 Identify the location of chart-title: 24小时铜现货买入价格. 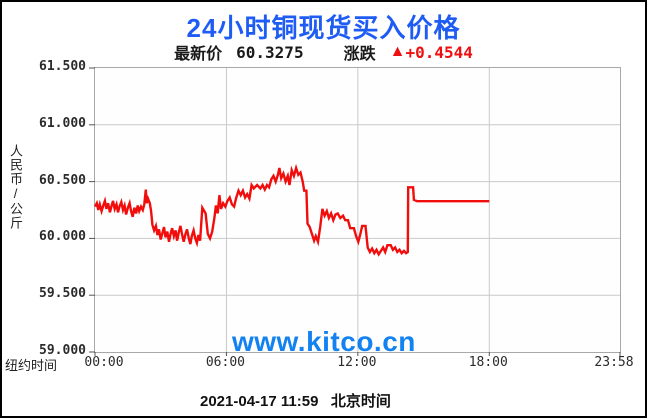
(323, 28).